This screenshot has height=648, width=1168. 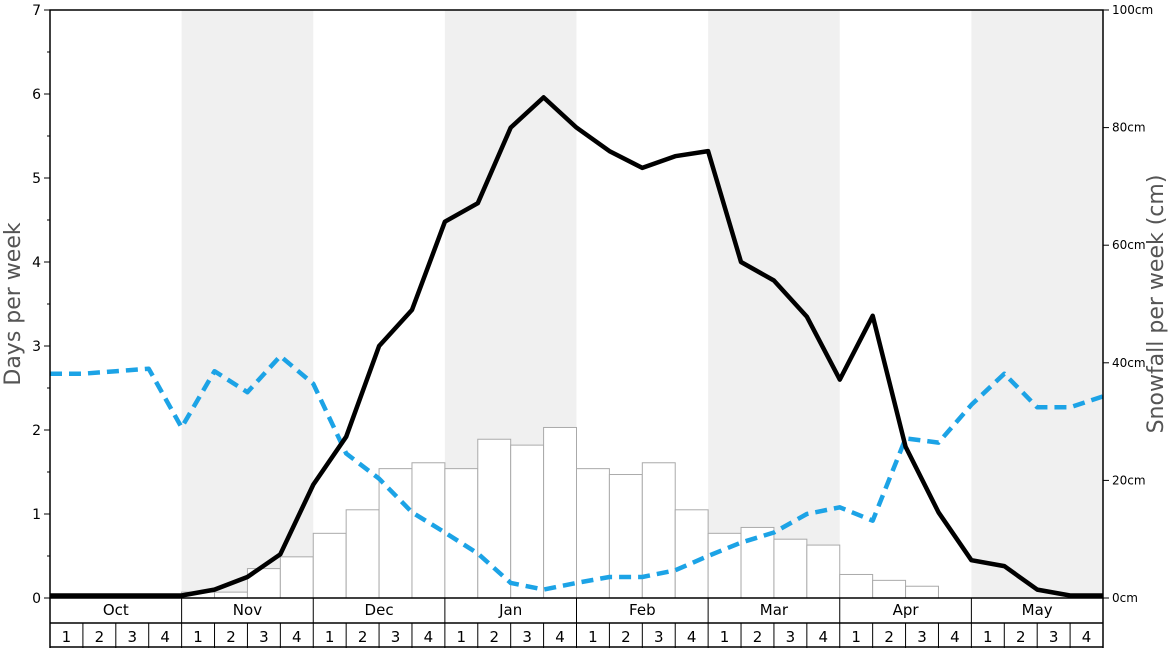 I want to click on left-axis-title: Days per week, so click(x=13, y=303).